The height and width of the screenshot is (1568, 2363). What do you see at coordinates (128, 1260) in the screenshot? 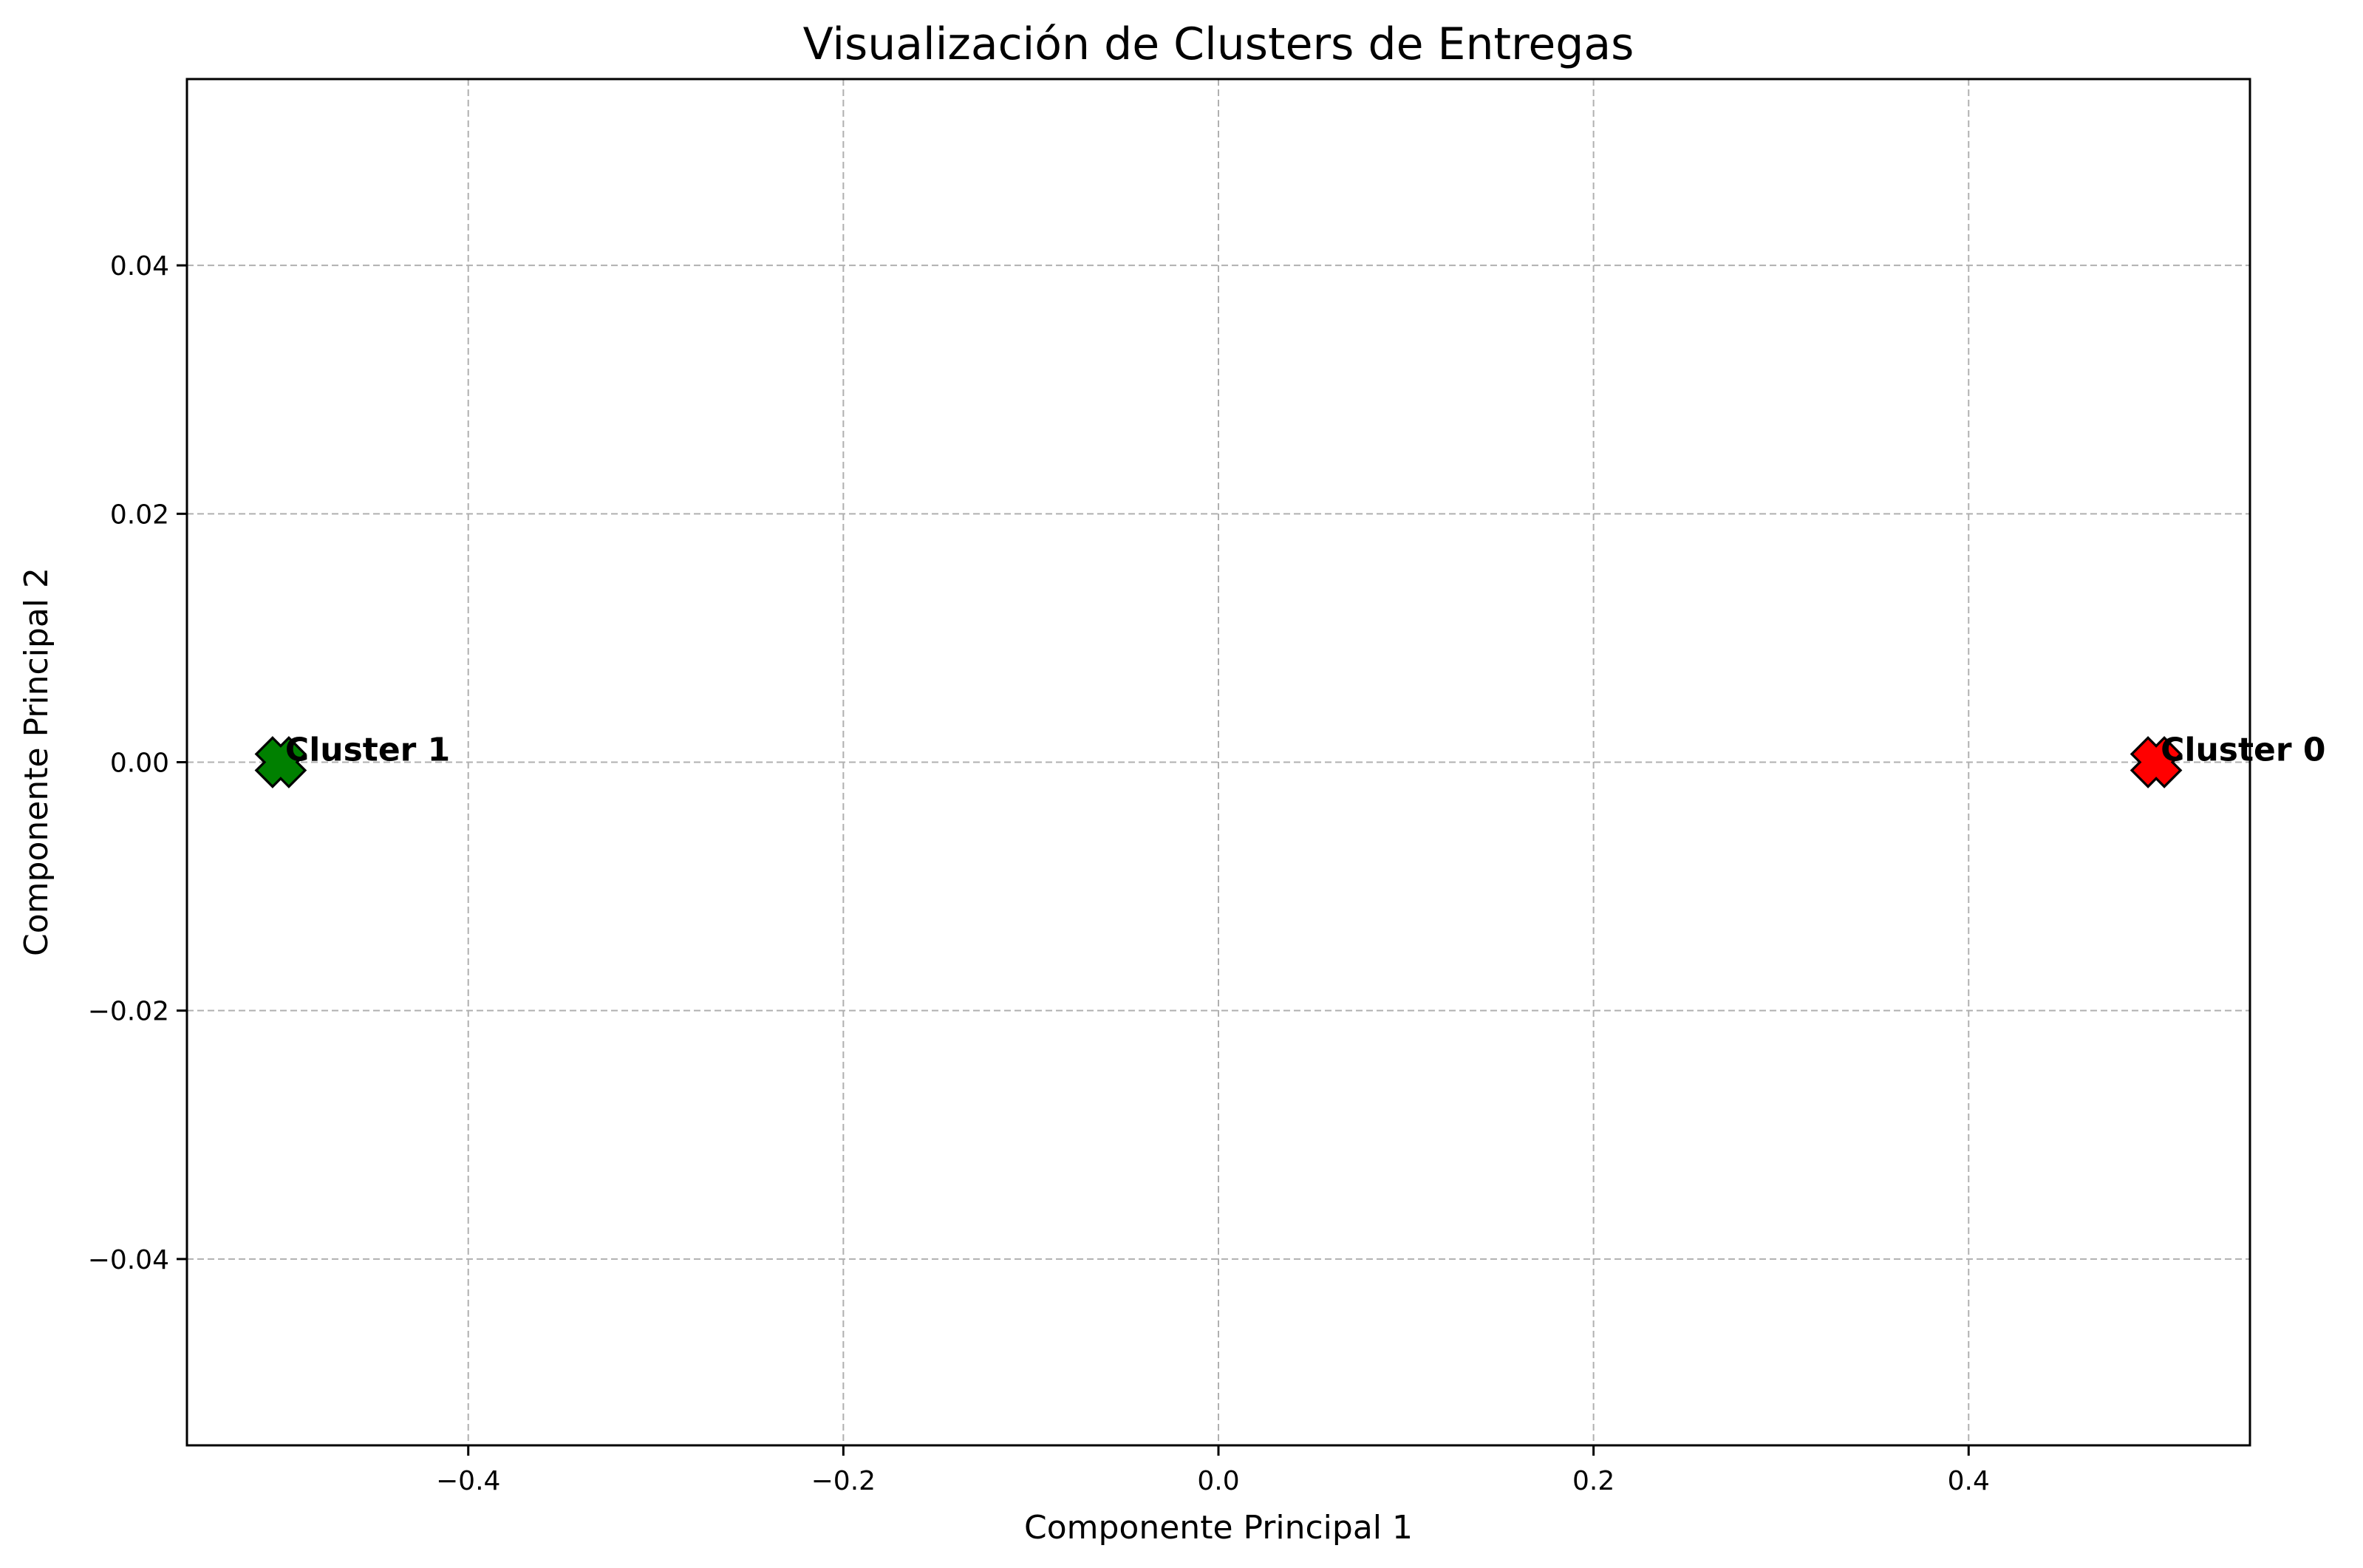
I see `y-tick-label: −0.04` at bounding box center [128, 1260].